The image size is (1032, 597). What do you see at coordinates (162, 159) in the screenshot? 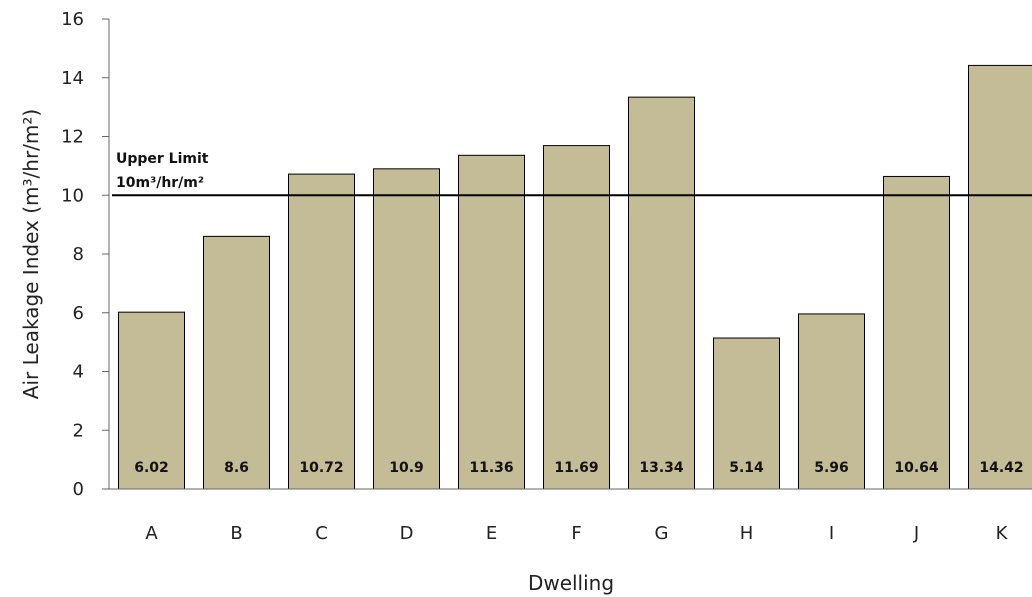
I see `upper-limit-label: Upper Limit` at bounding box center [162, 159].